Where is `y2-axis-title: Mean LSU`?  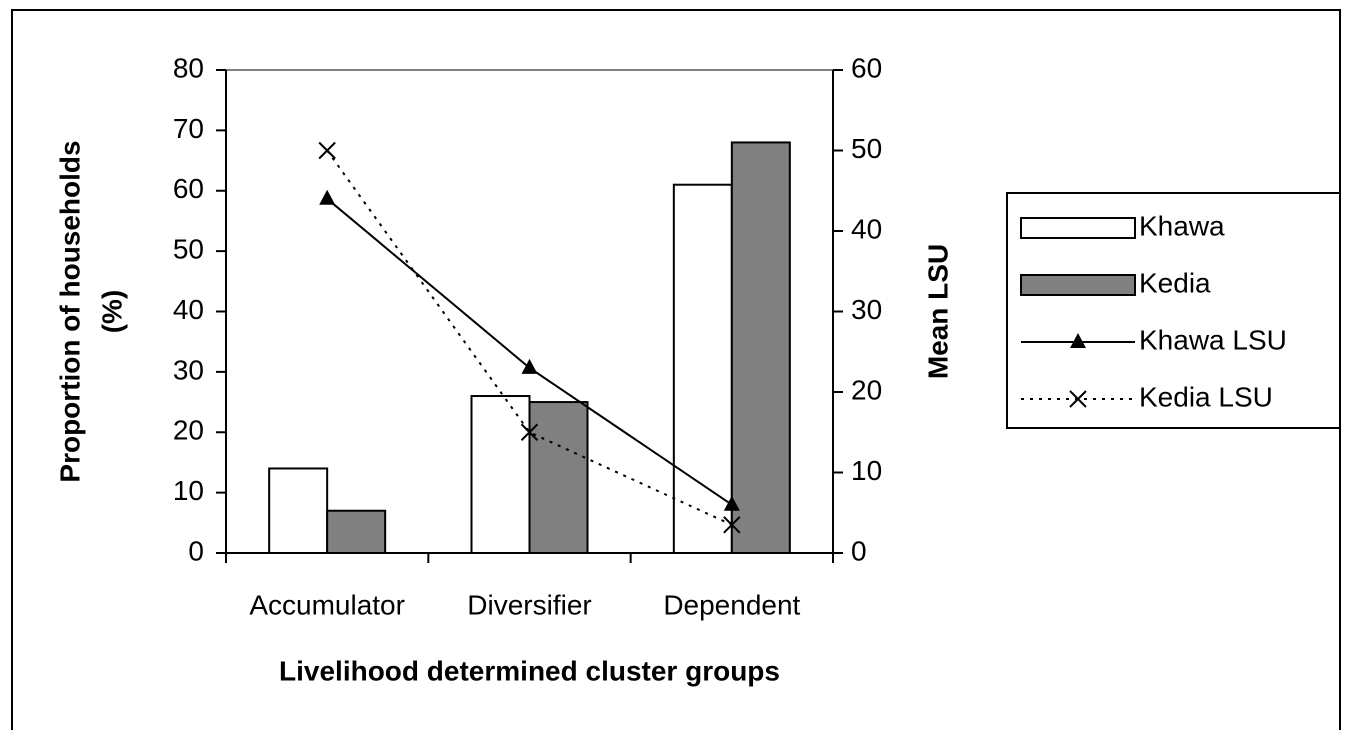 y2-axis-title: Mean LSU is located at coordinates (937, 311).